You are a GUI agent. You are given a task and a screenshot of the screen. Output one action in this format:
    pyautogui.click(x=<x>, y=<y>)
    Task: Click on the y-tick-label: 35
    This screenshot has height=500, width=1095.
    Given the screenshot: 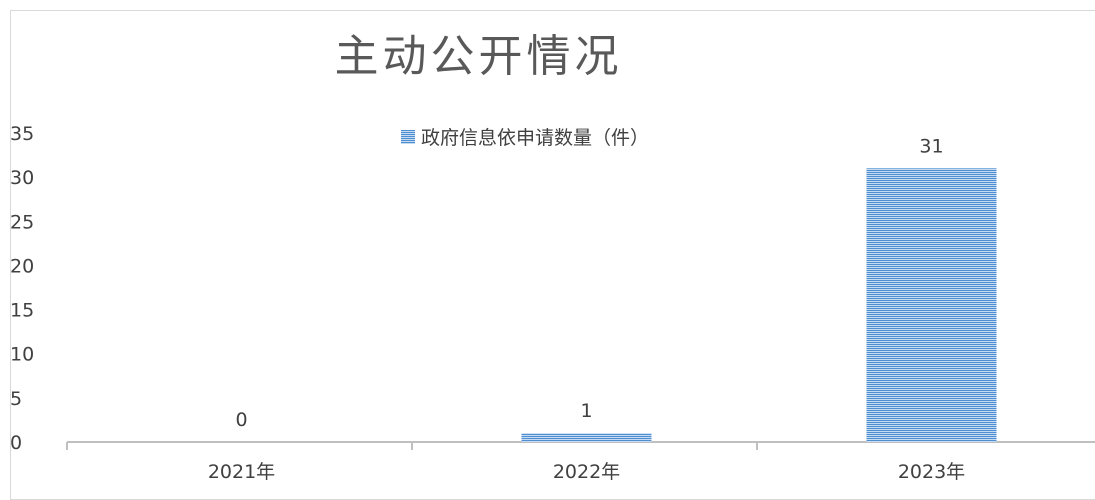 What is the action you would take?
    pyautogui.click(x=22, y=134)
    